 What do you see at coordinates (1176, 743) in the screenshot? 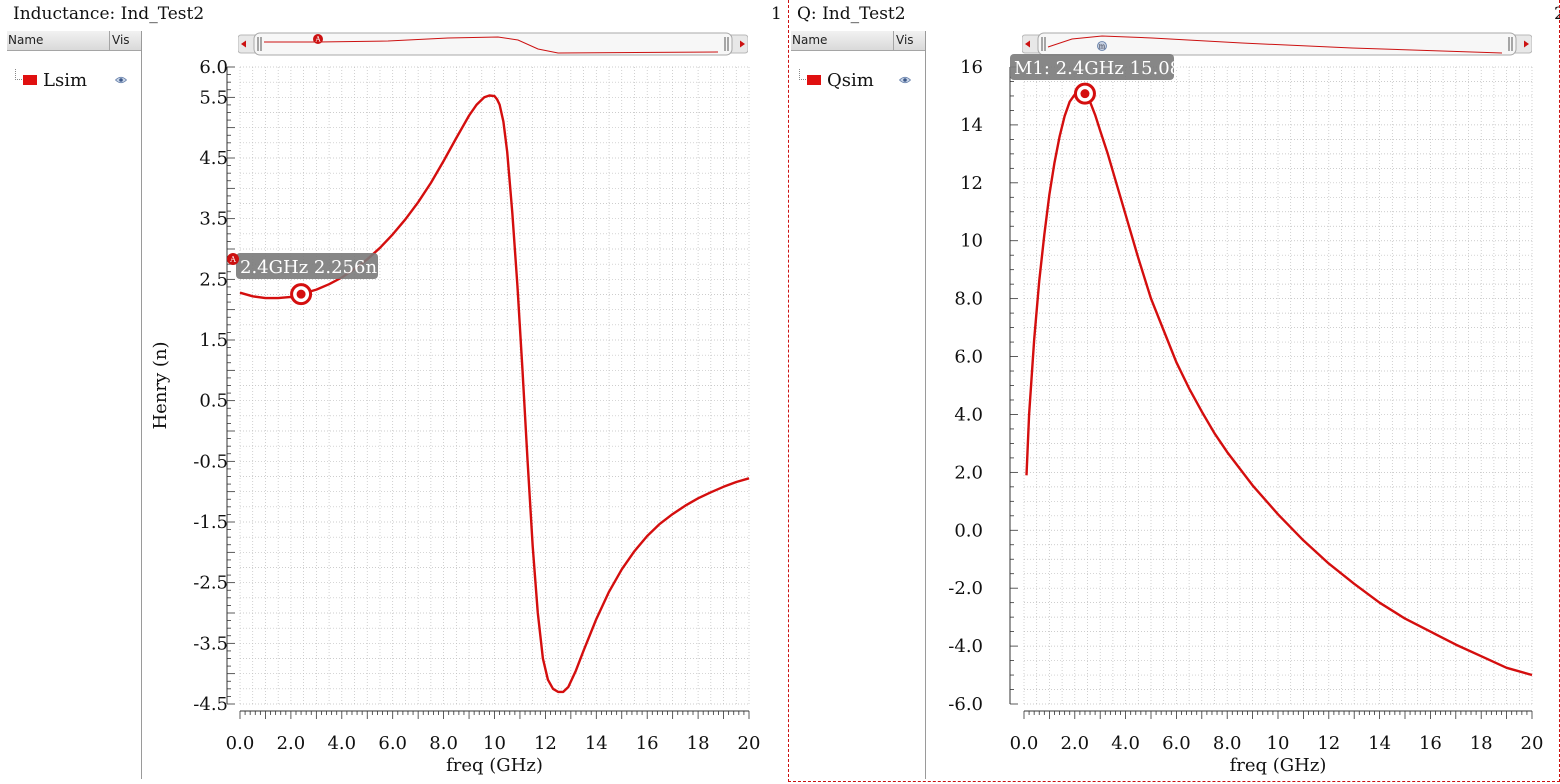
I see `x-tick-label: 6.0` at bounding box center [1176, 743].